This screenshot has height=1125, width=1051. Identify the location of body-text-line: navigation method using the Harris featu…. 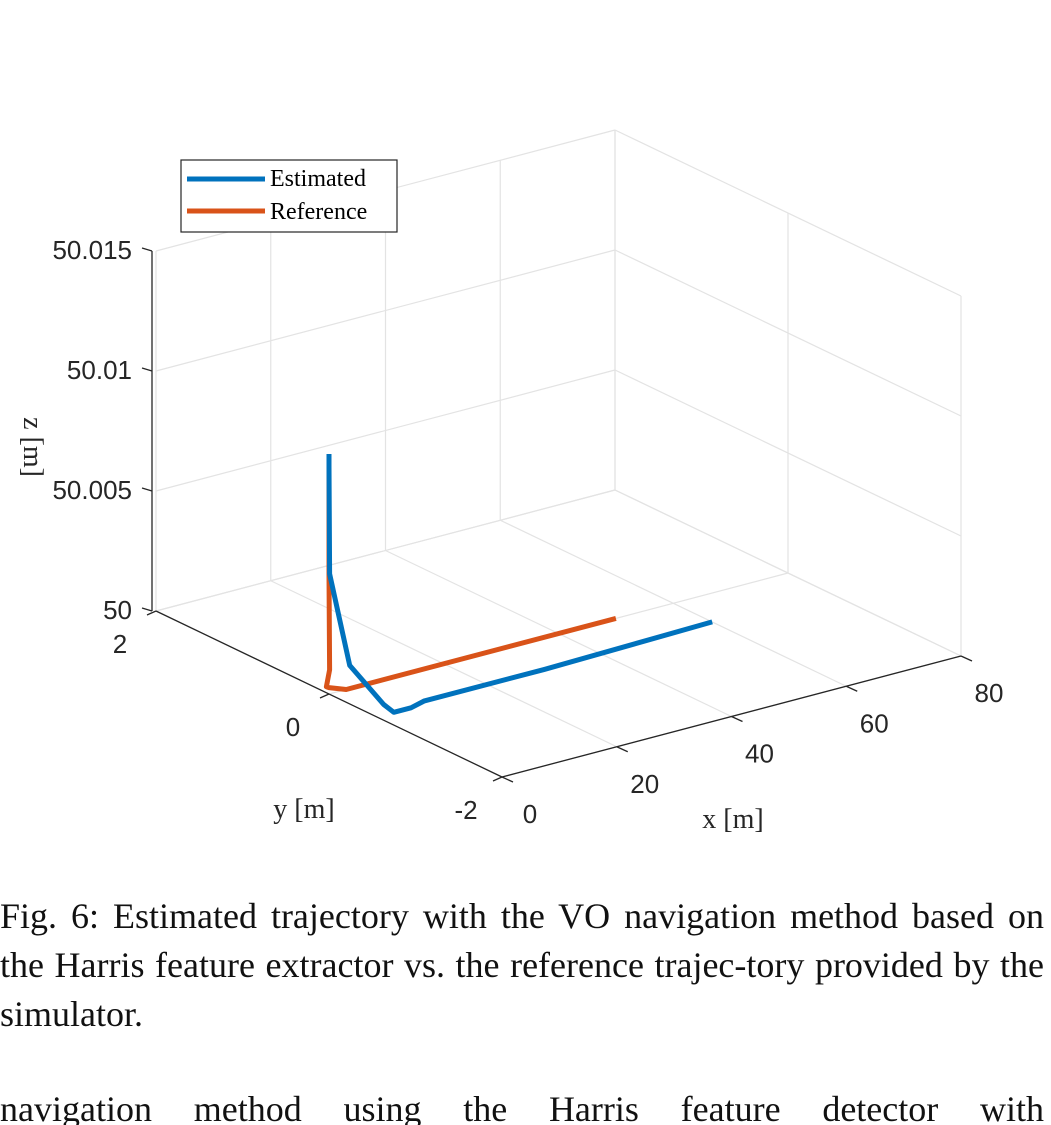
(522, 1107).